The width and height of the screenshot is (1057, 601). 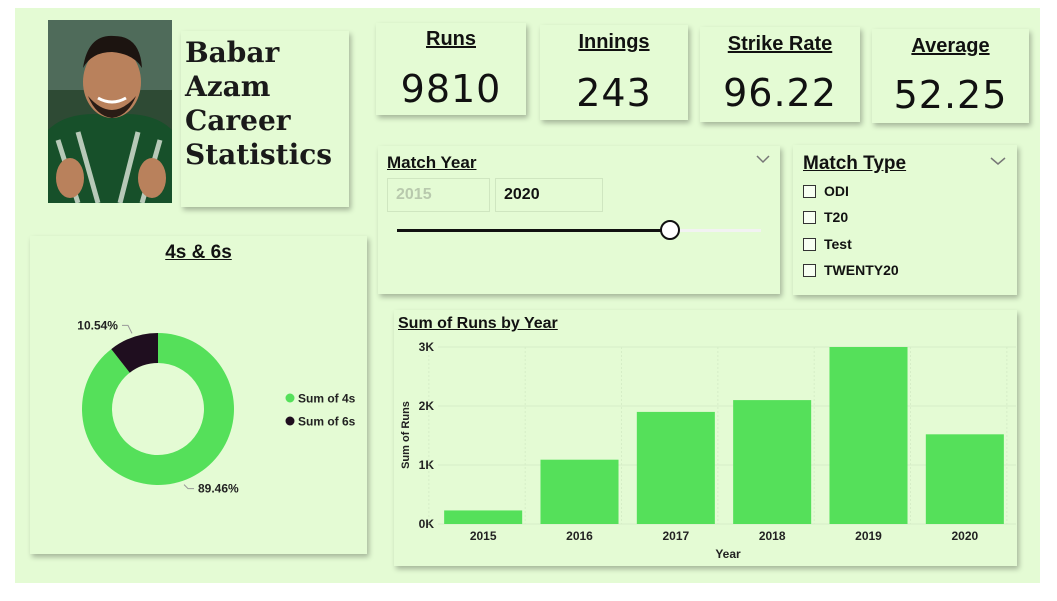 I want to click on kpi-label: Strike Rate, so click(x=780, y=44).